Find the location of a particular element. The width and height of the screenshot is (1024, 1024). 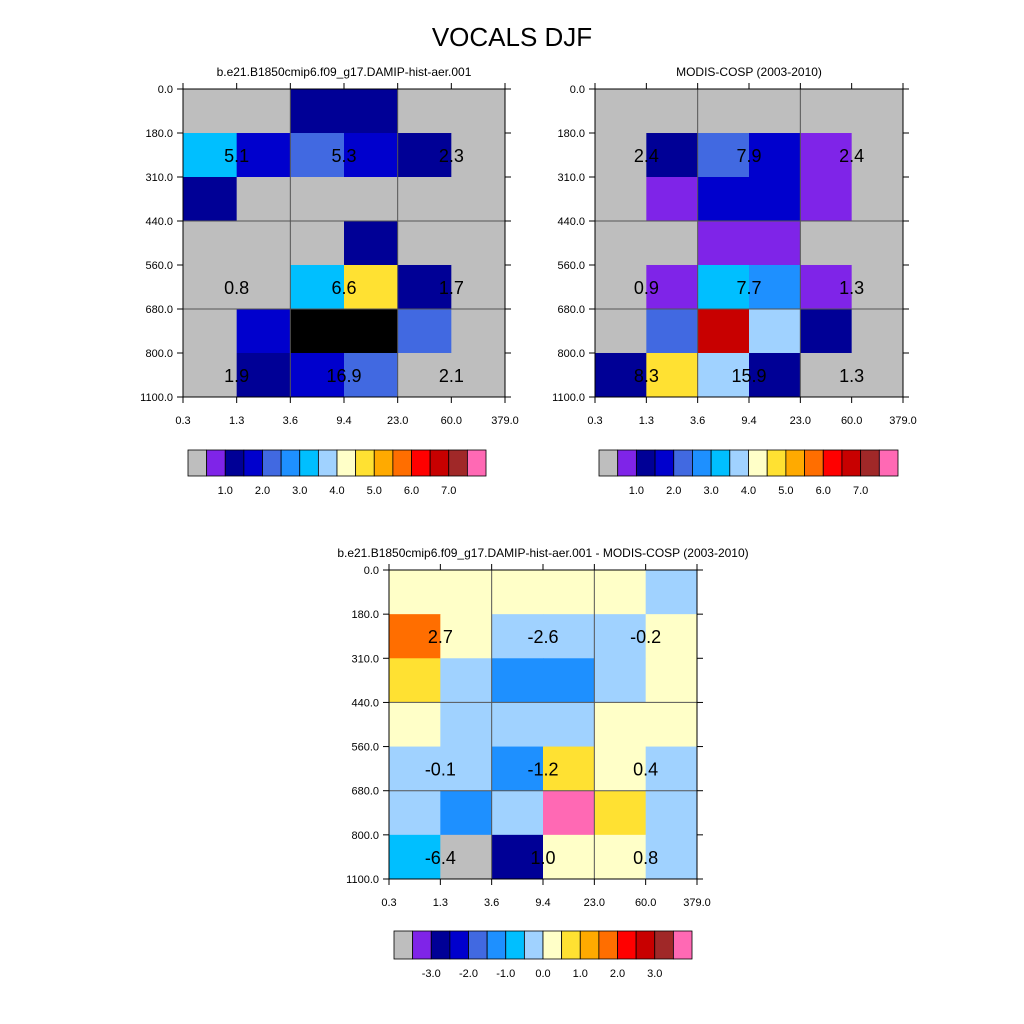

colorbar-label: 3.0 is located at coordinates (299, 491).